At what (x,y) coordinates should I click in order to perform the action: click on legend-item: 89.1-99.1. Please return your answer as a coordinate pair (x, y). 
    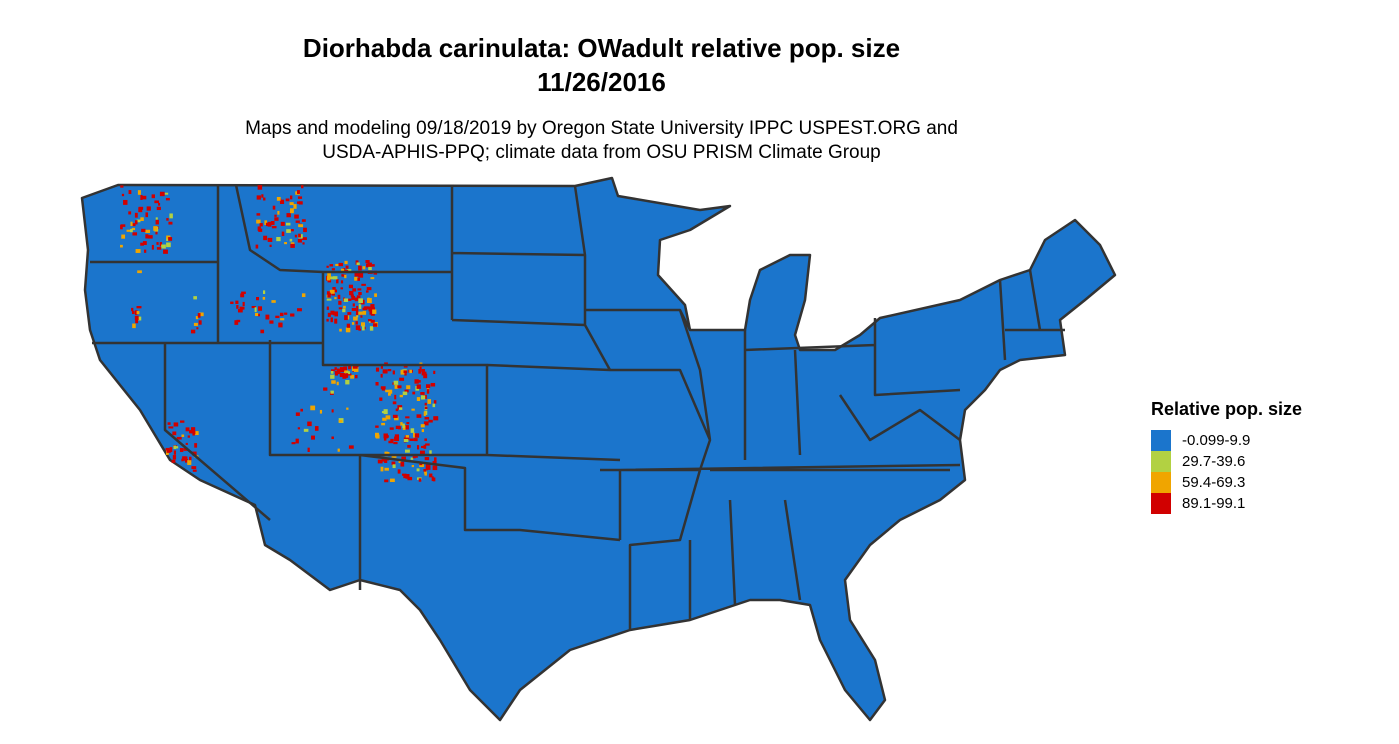
    Looking at the image, I should click on (1226, 503).